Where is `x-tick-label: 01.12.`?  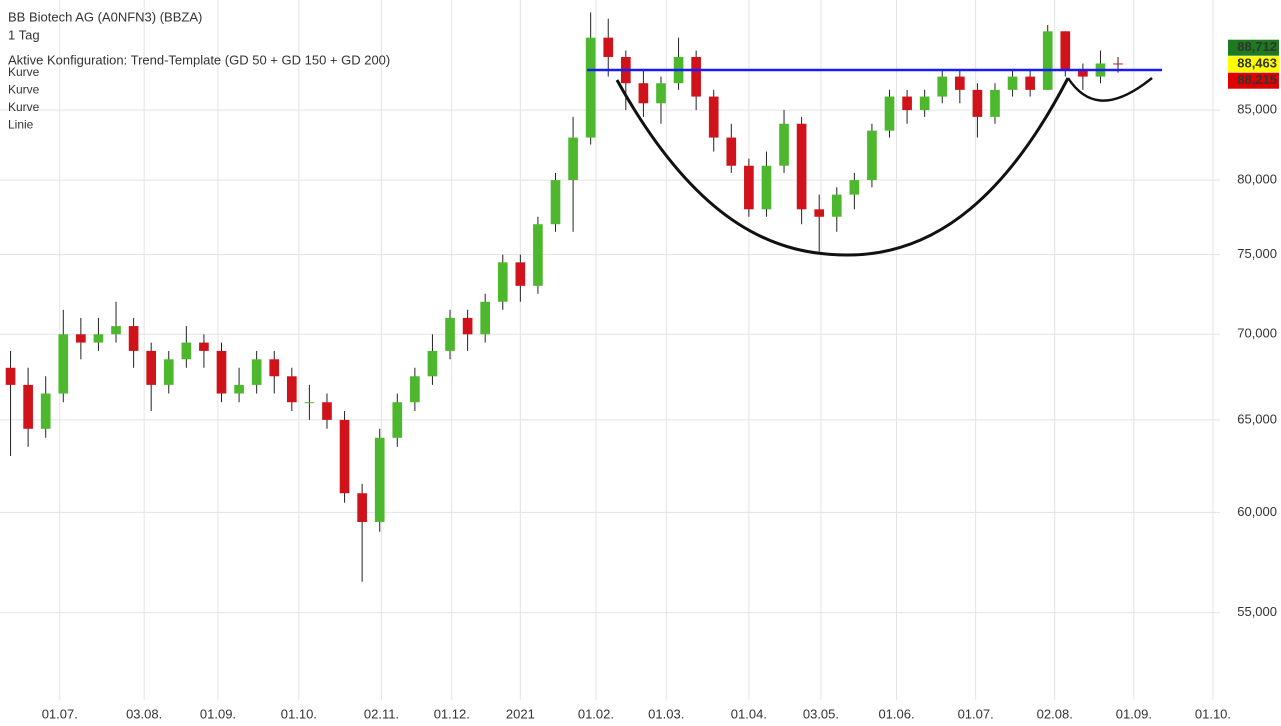
x-tick-label: 01.12. is located at coordinates (452, 713).